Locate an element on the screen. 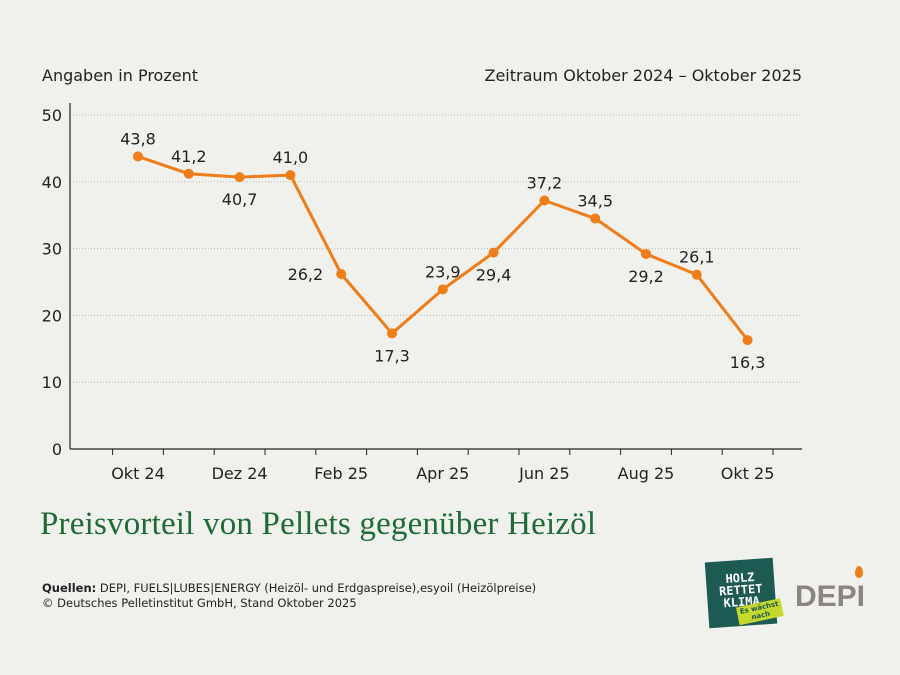  x-tick-label: Jun 25 is located at coordinates (543, 473).